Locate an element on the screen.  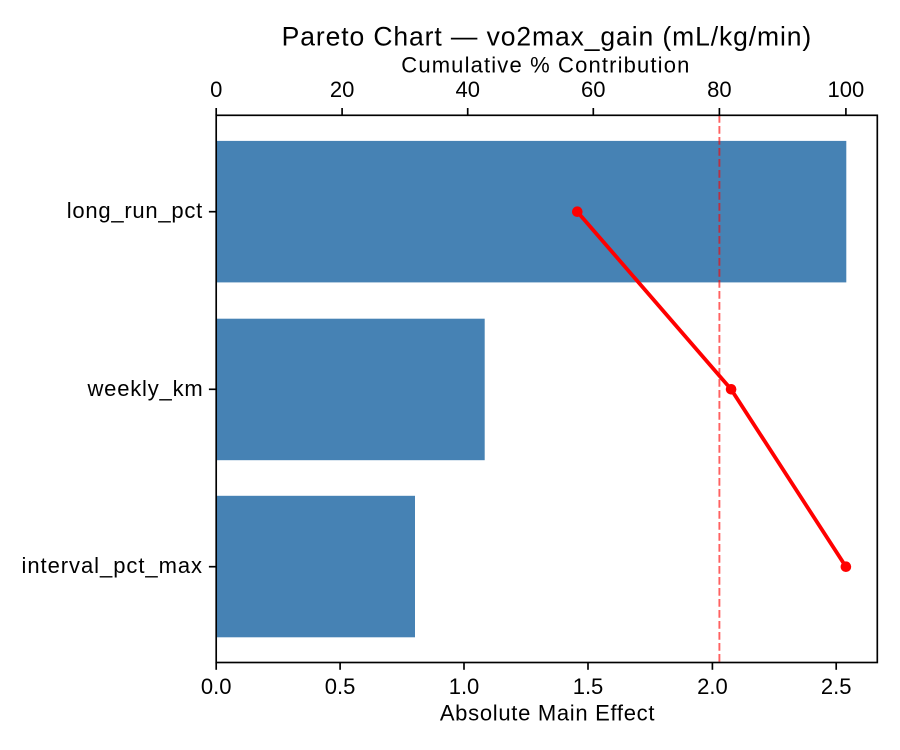
svg-text: 2.0 is located at coordinates (712, 686).